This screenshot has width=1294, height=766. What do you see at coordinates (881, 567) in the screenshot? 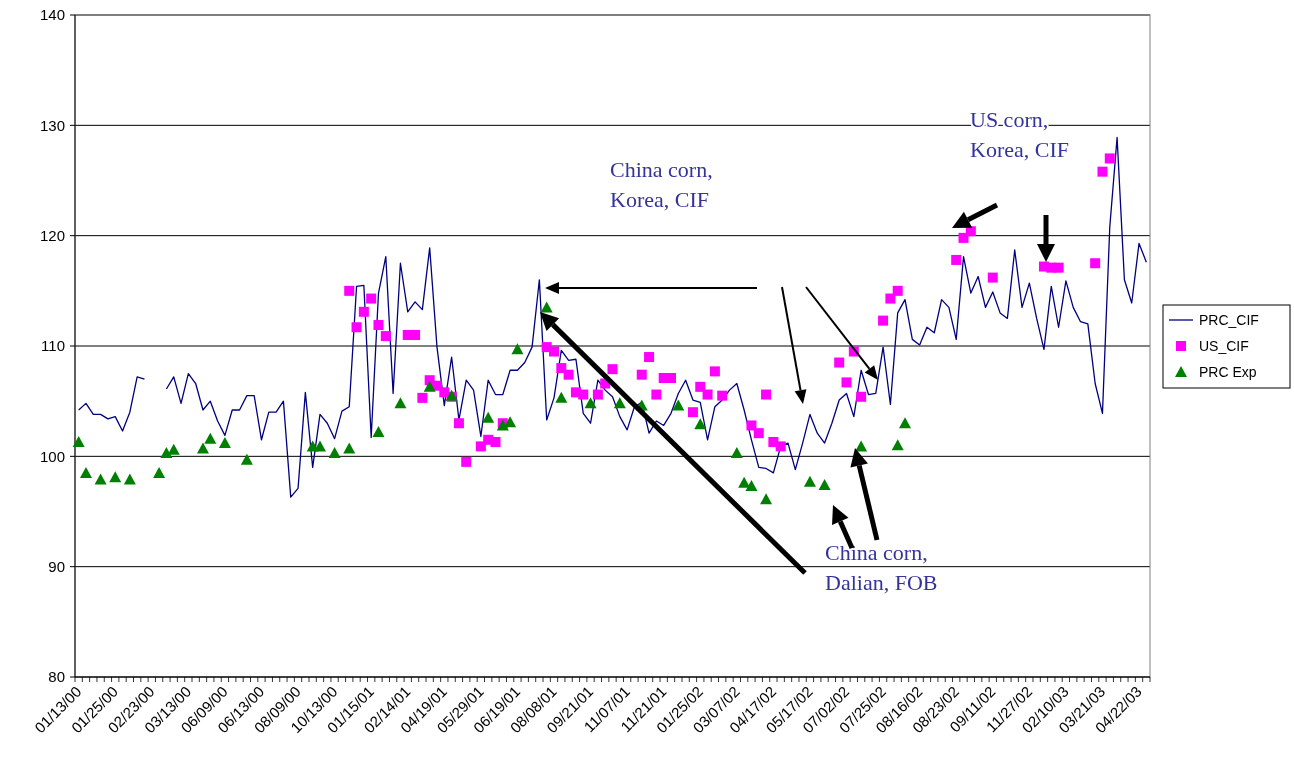
I see `annotation: China corn, Dalian, FOB` at bounding box center [881, 567].